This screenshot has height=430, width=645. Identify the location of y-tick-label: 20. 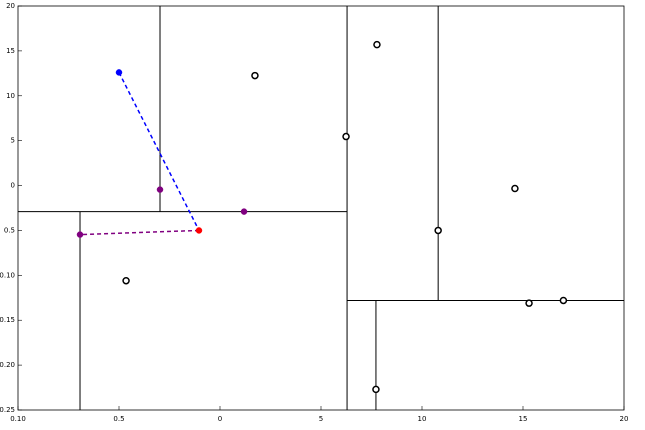
(10, 6).